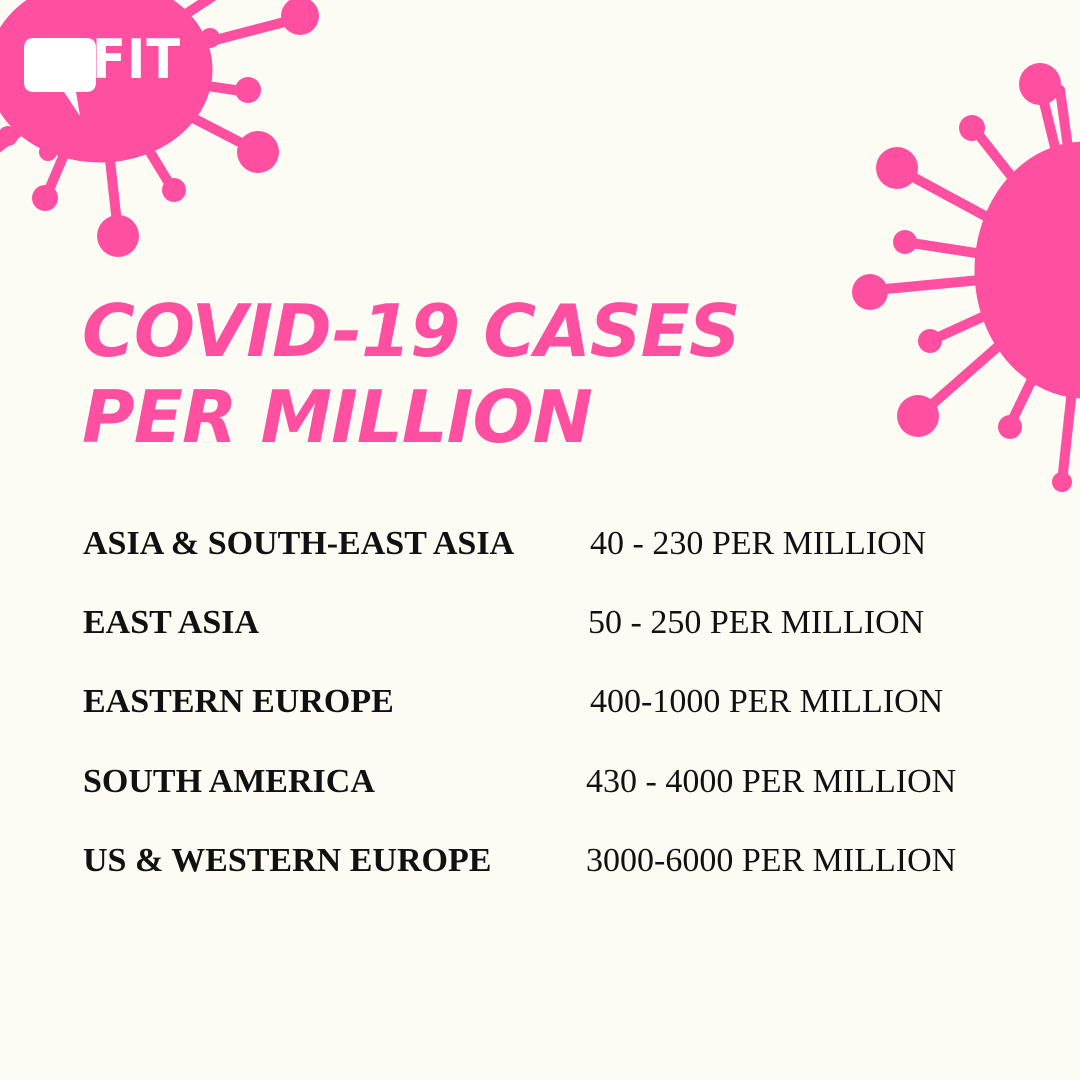 The image size is (1080, 1080). Describe the element at coordinates (137, 59) in the screenshot. I see `logo-text: FIT` at that location.